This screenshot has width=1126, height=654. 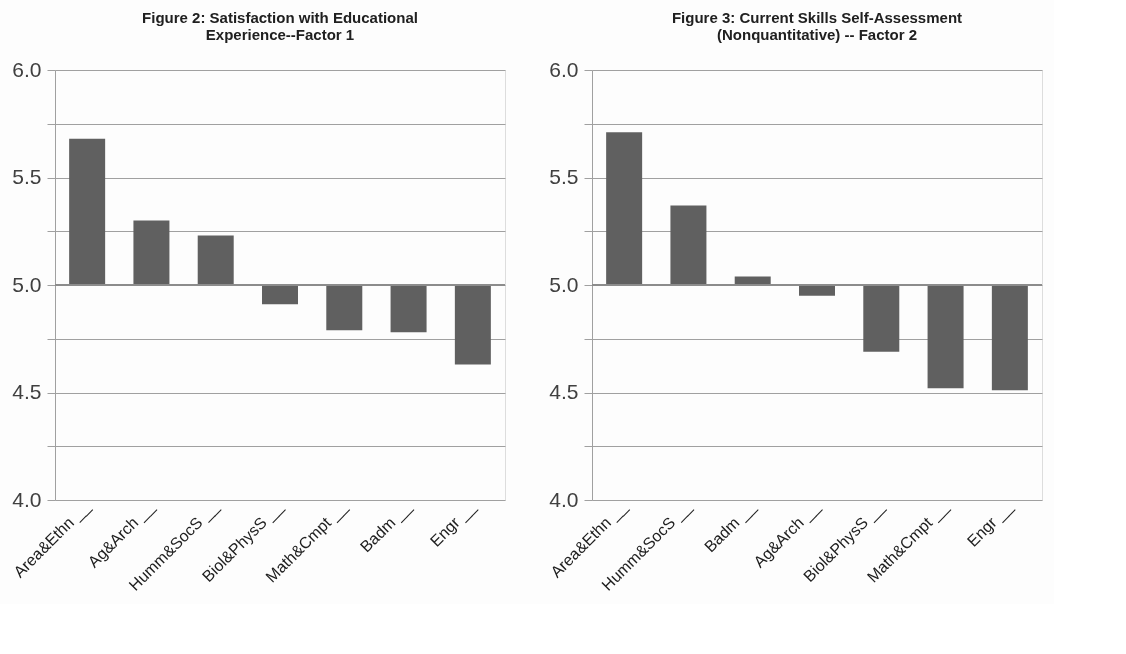 I want to click on text: (Nonquantitative) -- Factor 2, so click(x=817, y=34).